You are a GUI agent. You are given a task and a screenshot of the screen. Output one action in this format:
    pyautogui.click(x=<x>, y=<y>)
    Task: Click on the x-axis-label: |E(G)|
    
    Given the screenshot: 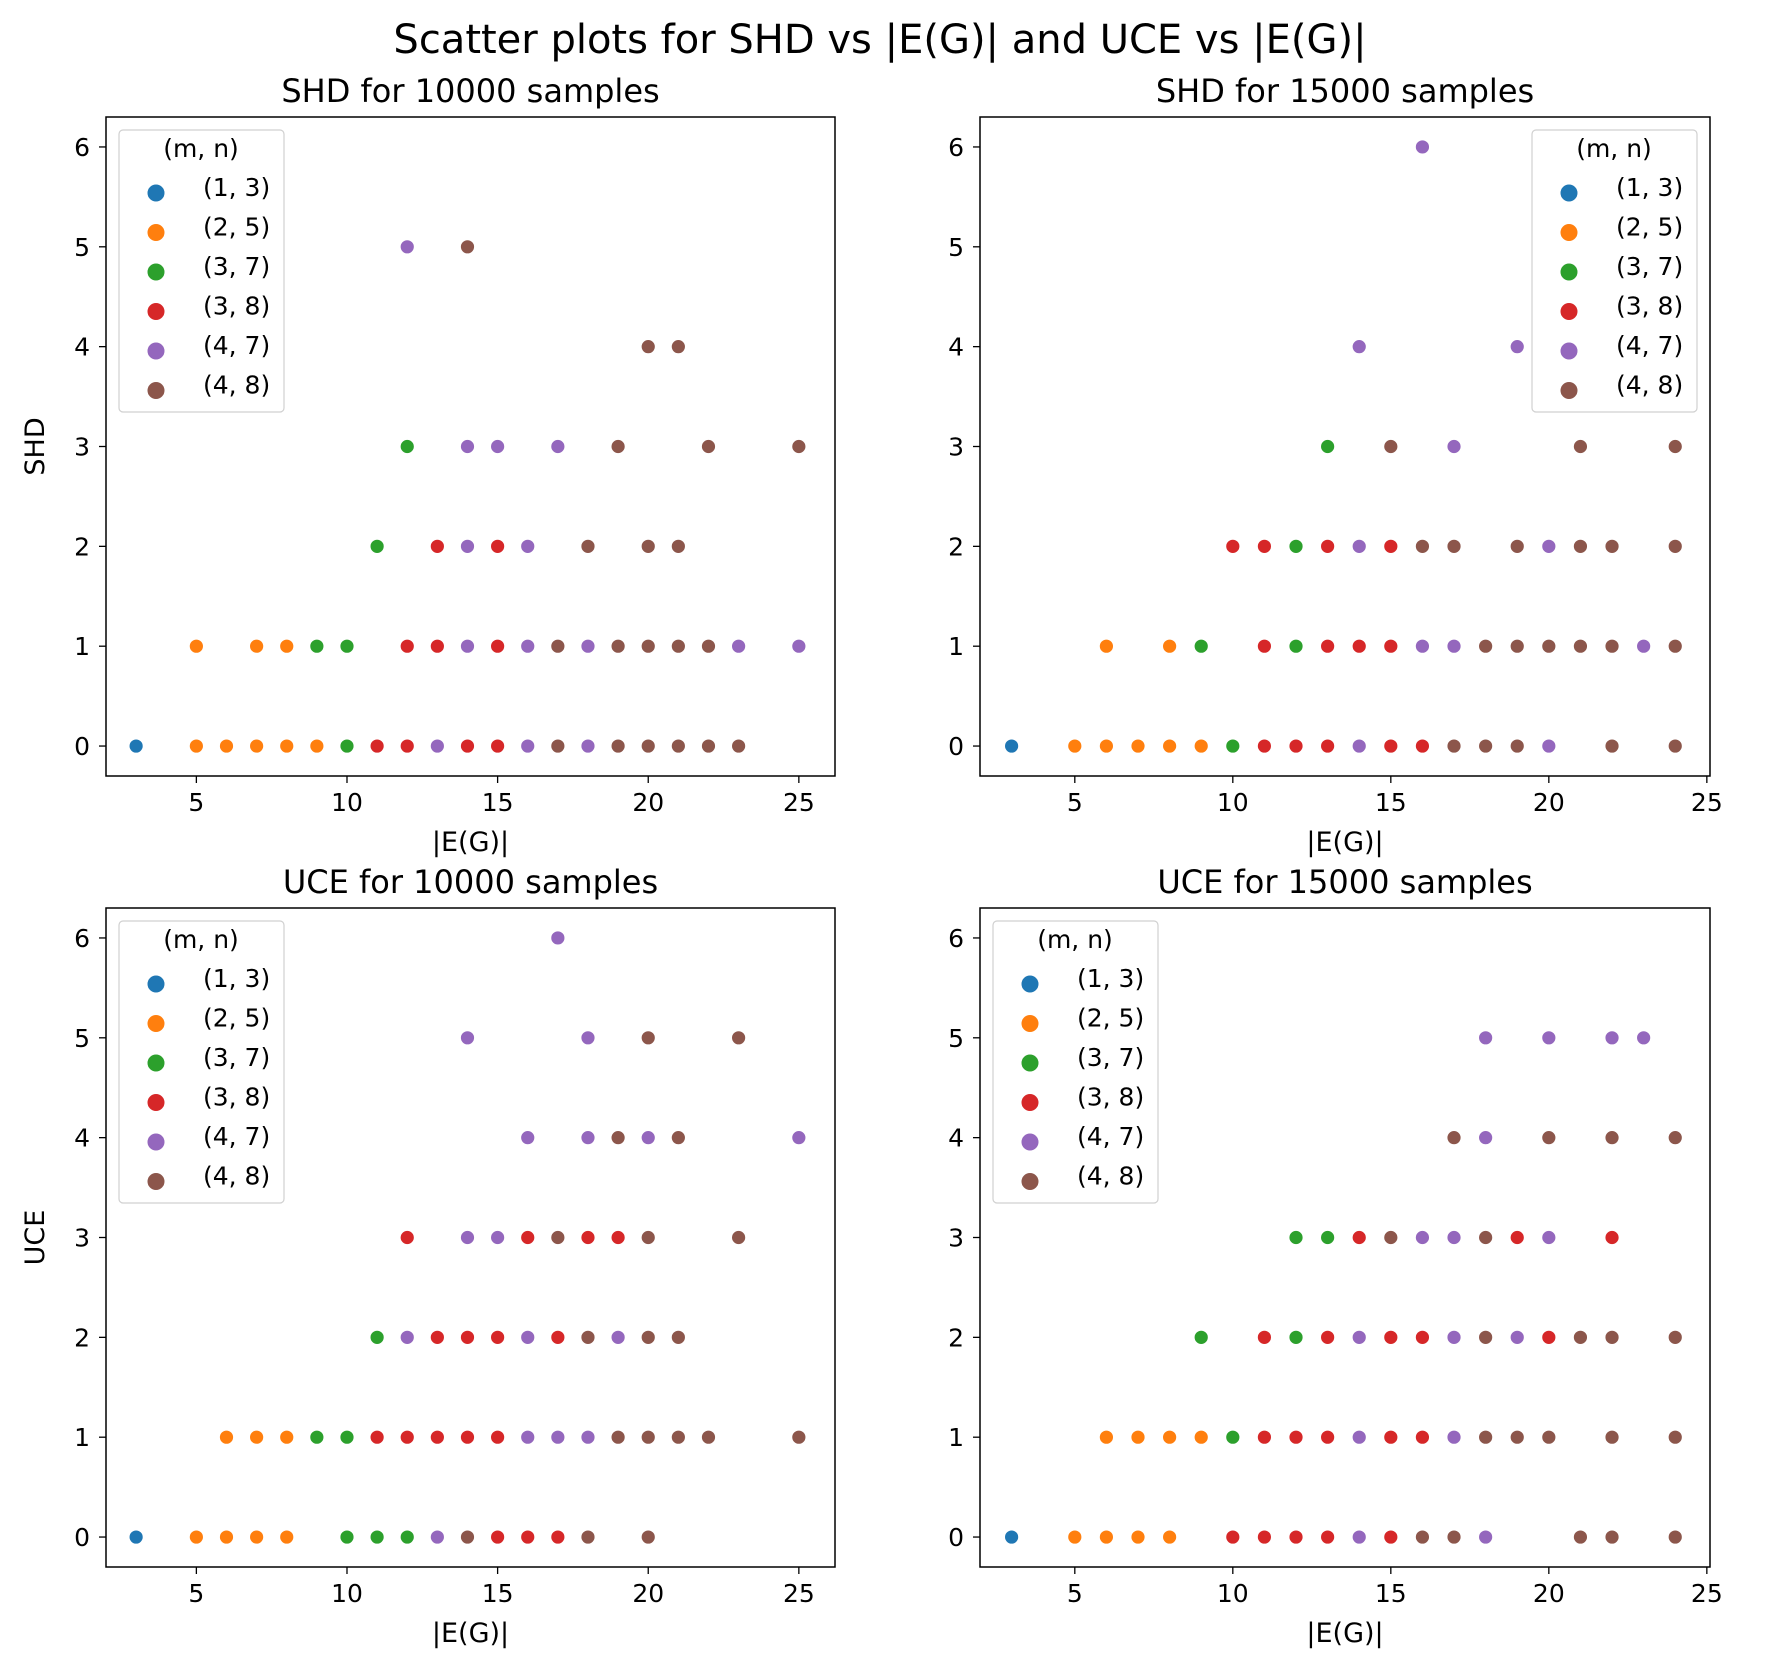 What is the action you would take?
    pyautogui.click(x=1344, y=1633)
    